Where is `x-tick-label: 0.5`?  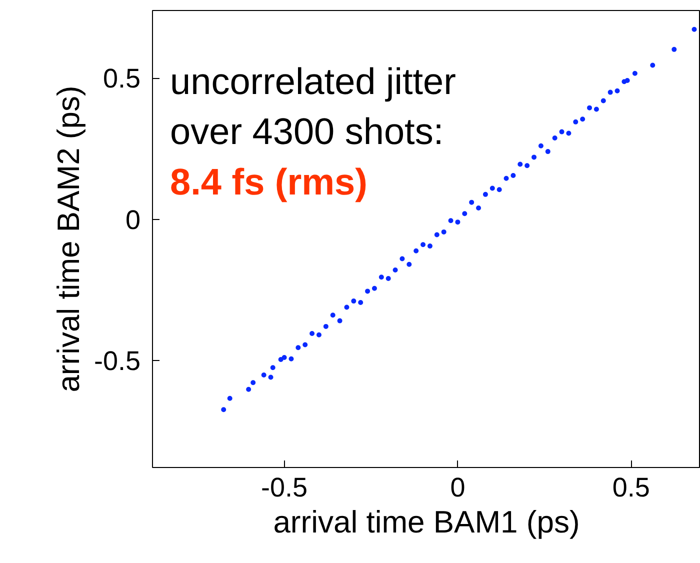 x-tick-label: 0.5 is located at coordinates (631, 487).